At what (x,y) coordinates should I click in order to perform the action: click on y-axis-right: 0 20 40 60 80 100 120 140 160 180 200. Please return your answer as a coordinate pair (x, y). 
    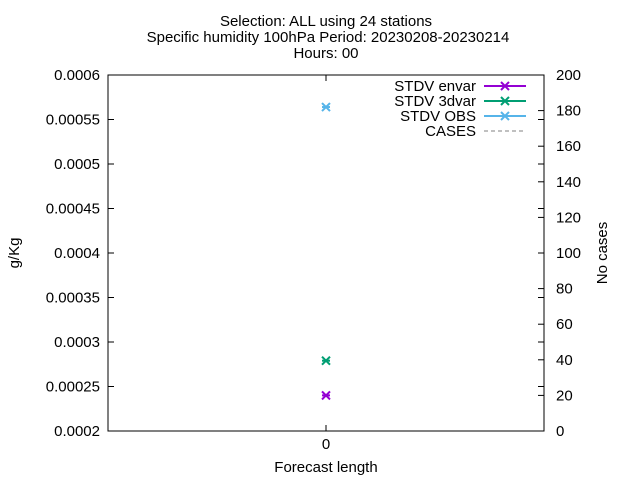
    Looking at the image, I should click on (559, 253).